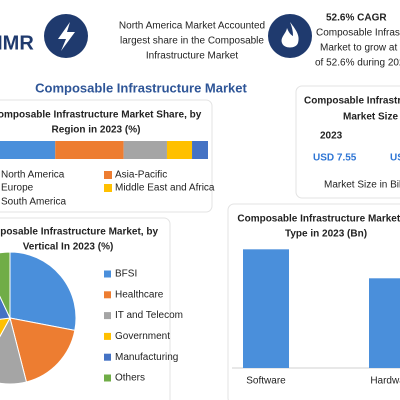 The height and width of the screenshot is (400, 400). I want to click on chart-title: Composable Infrastructure Market by, so click(318, 219).